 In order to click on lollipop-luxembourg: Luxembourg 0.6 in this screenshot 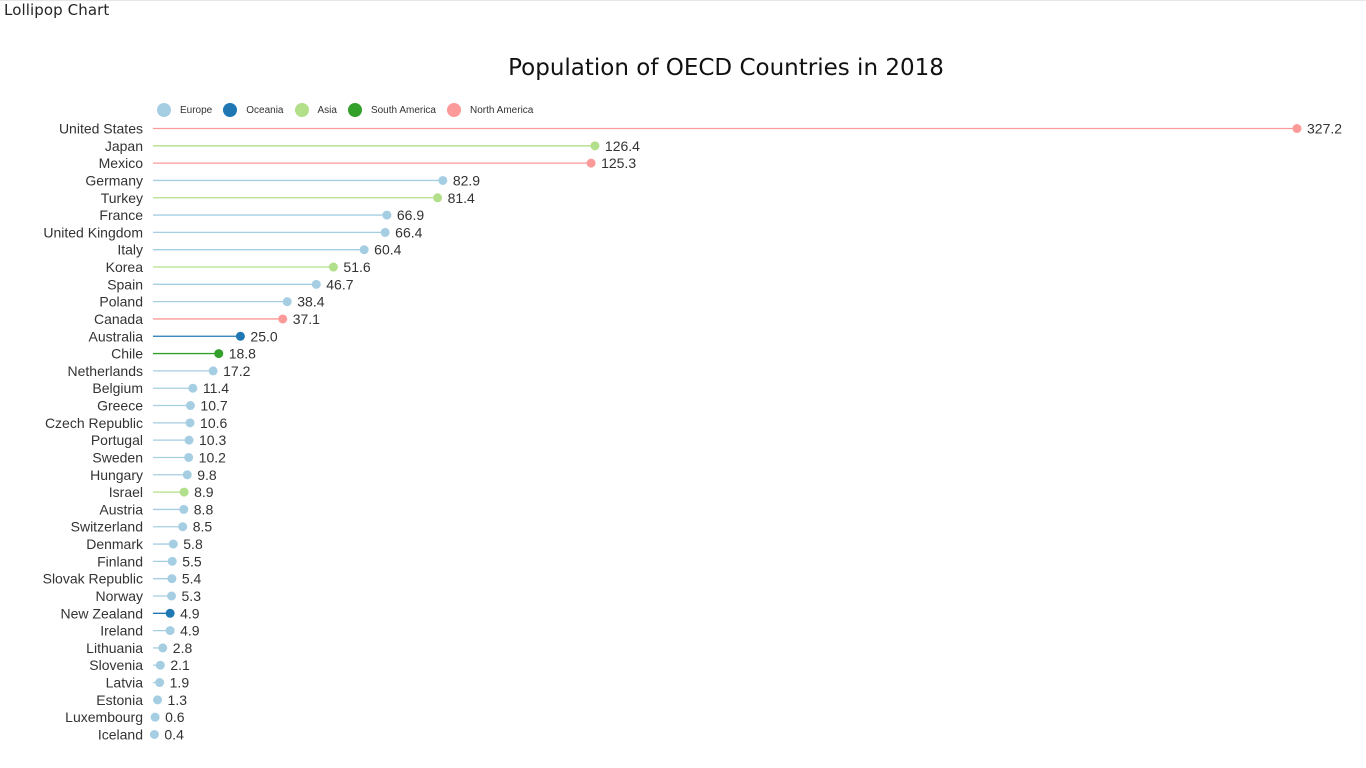, I will do `click(125, 717)`.